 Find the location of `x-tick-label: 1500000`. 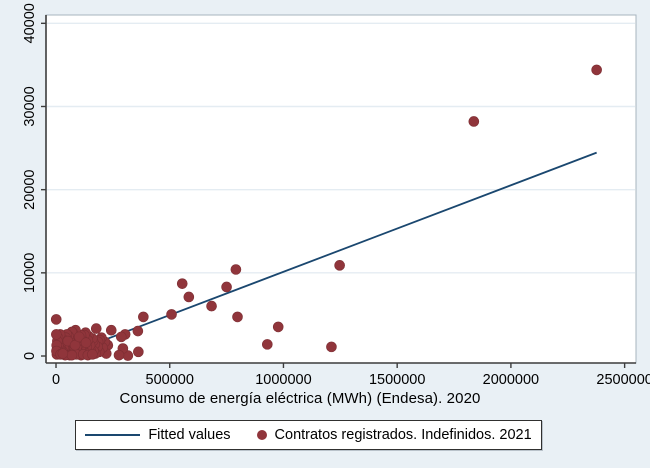

x-tick-label: 1500000 is located at coordinates (397, 380).